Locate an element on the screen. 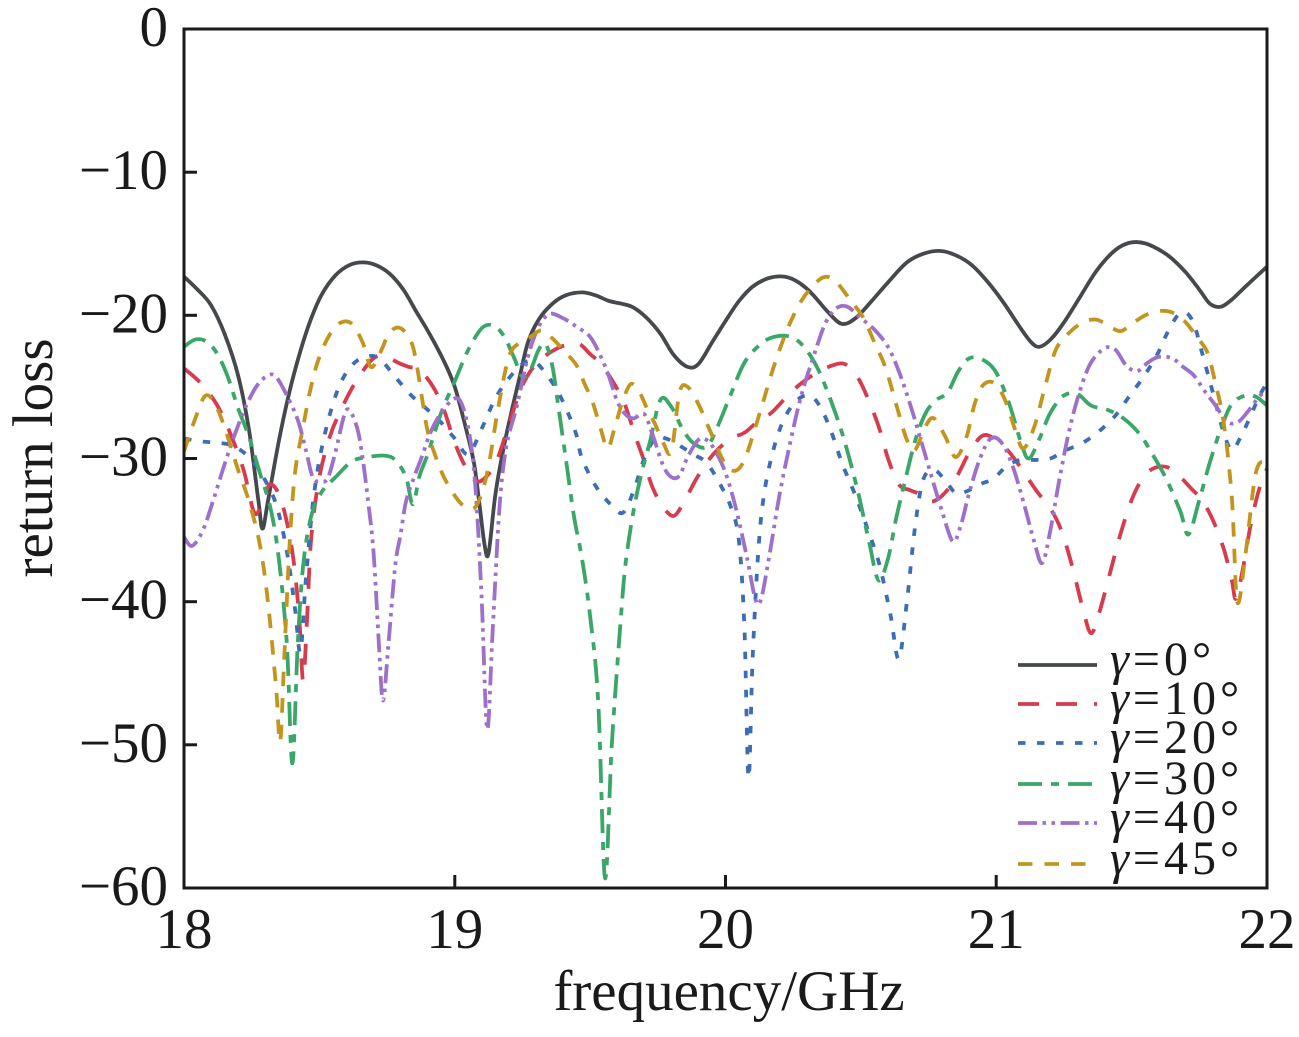 The width and height of the screenshot is (1299, 1037). svg-text: −30 is located at coordinates (123, 457).